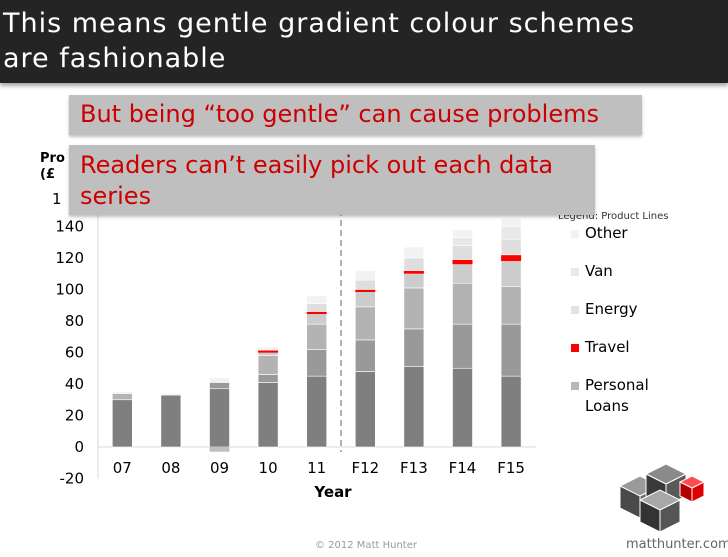 The width and height of the screenshot is (728, 557). I want to click on copyright-text: © 2012 Matt Hunter, so click(366, 545).